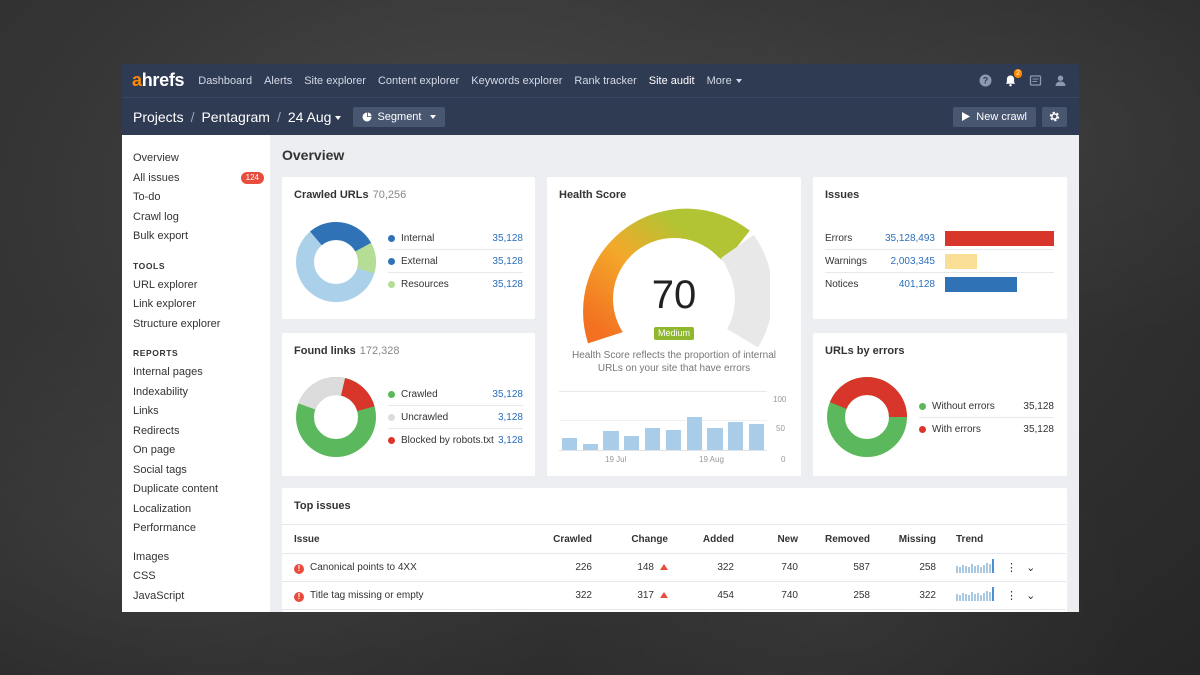 This screenshot has height=675, width=1200. Describe the element at coordinates (146, 411) in the screenshot. I see `sidebar-item-links: Links` at that location.